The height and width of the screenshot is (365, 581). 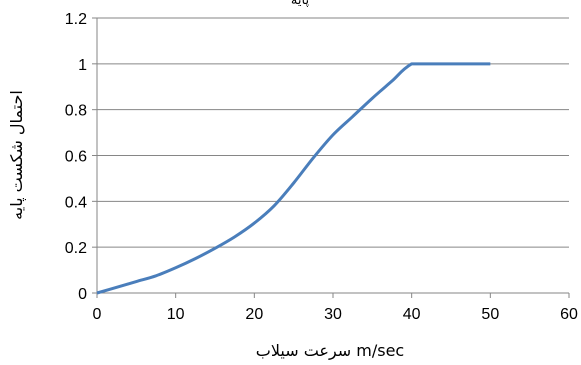 I want to click on x-axis-label: سرعت سیلاب m/sec, so click(x=330, y=351).